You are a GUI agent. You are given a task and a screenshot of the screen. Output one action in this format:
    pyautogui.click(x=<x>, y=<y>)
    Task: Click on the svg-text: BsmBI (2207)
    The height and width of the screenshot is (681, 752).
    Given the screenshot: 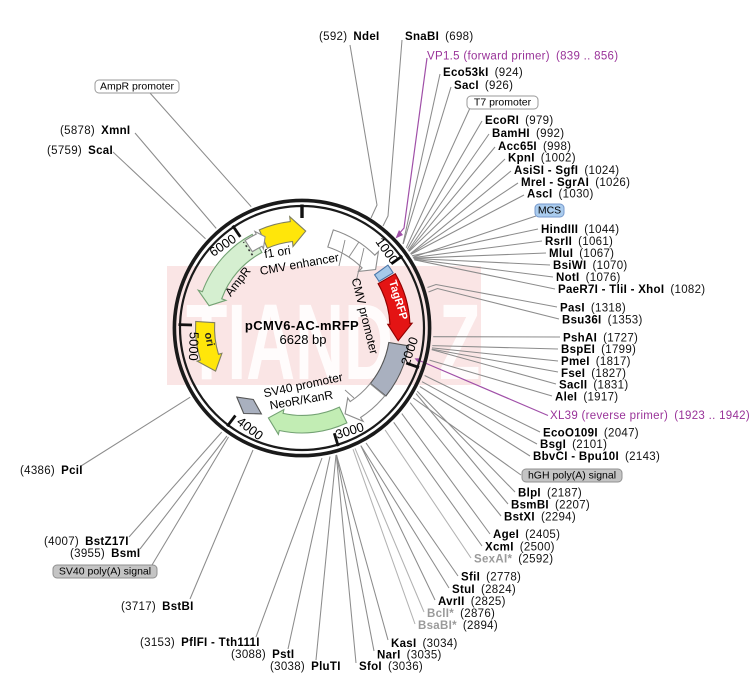 What is the action you would take?
    pyautogui.click(x=550, y=506)
    